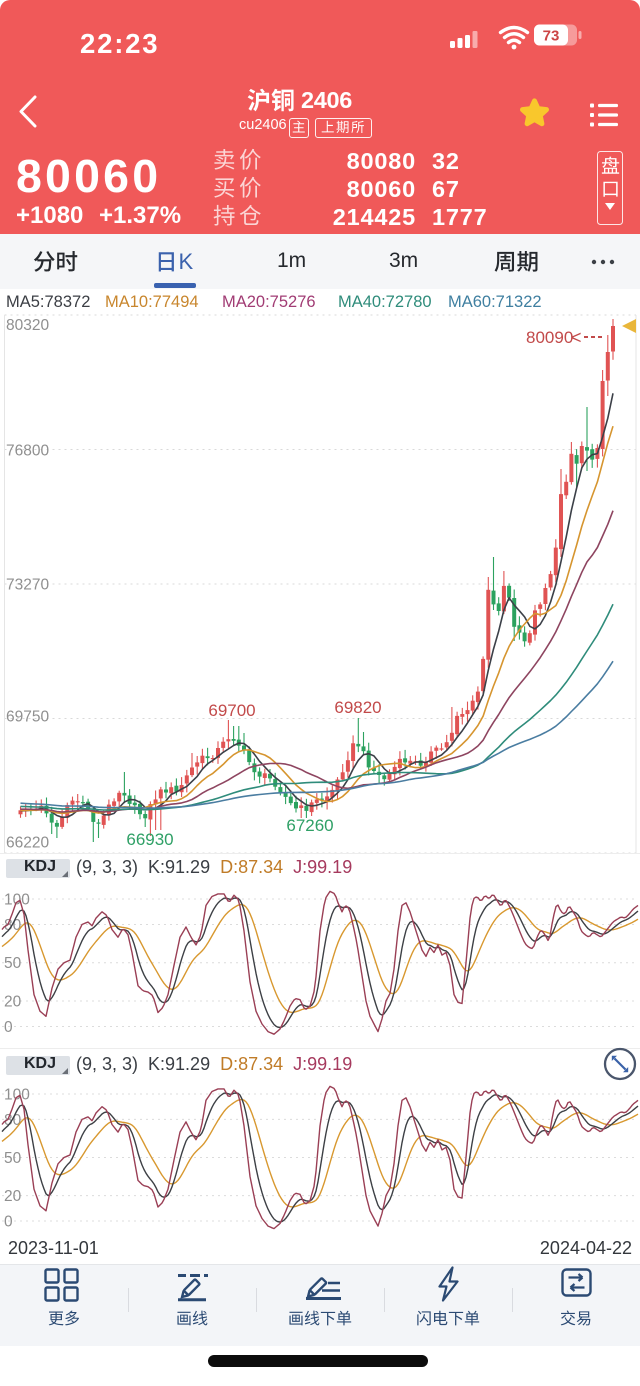 Image resolution: width=640 pixels, height=1386 pixels. Describe the element at coordinates (27, 585) in the screenshot. I see `svg-text: 73270` at that location.